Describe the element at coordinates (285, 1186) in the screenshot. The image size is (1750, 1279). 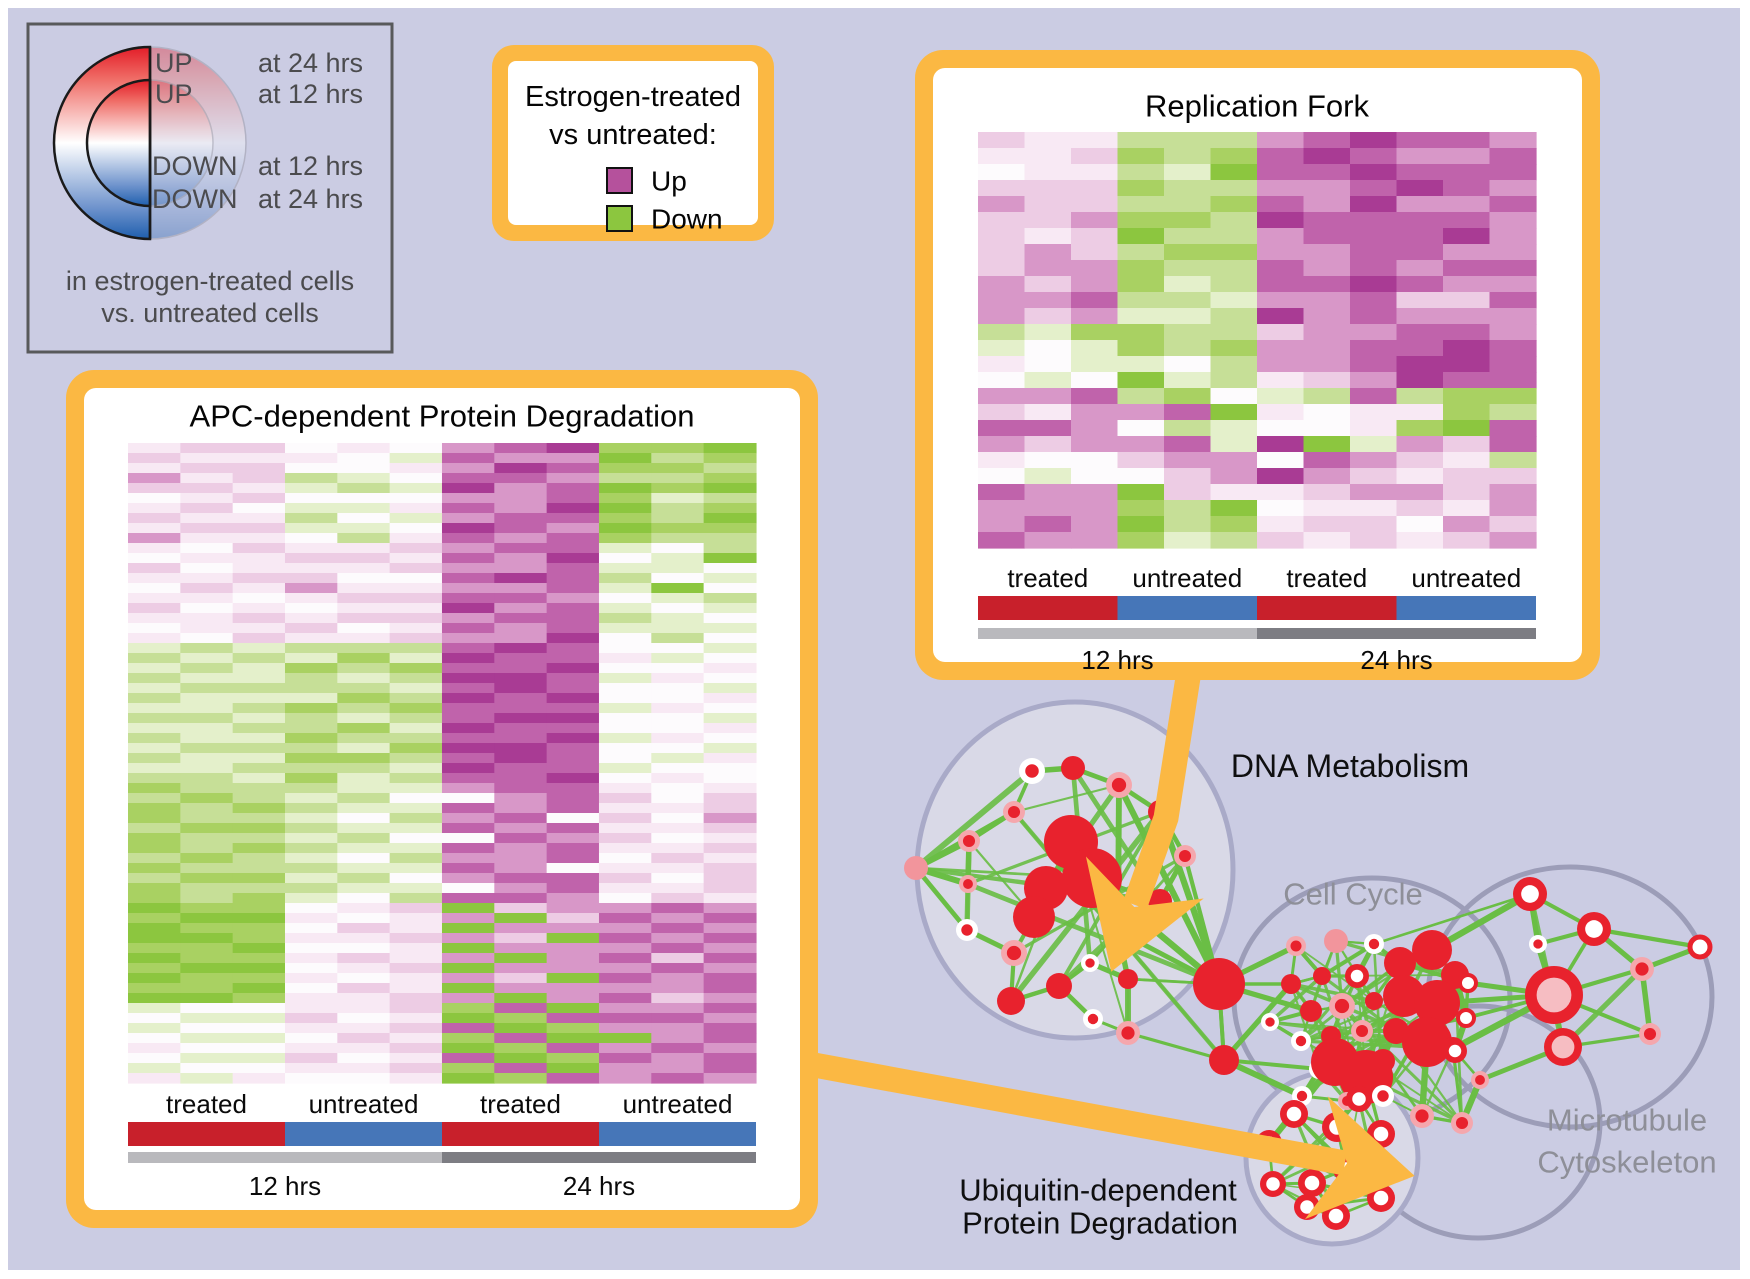
I see `time-label: 12 hrs` at that location.